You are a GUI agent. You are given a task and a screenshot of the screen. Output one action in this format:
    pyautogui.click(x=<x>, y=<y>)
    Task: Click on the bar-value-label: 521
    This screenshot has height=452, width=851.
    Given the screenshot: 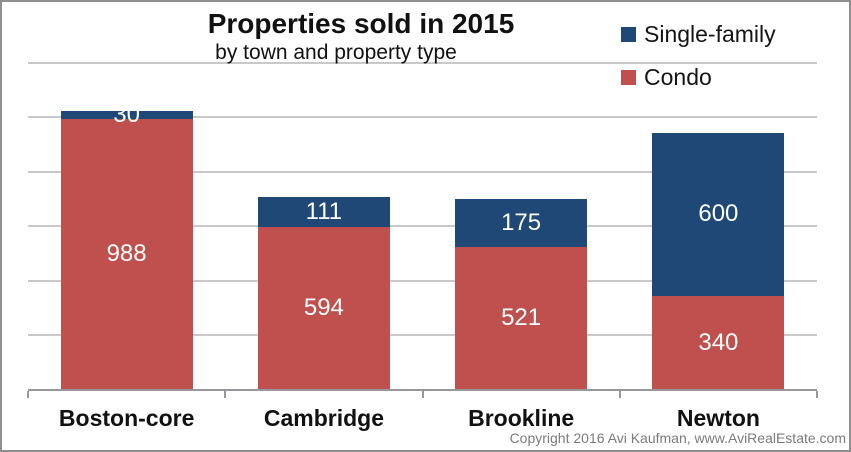 What is the action you would take?
    pyautogui.click(x=521, y=317)
    